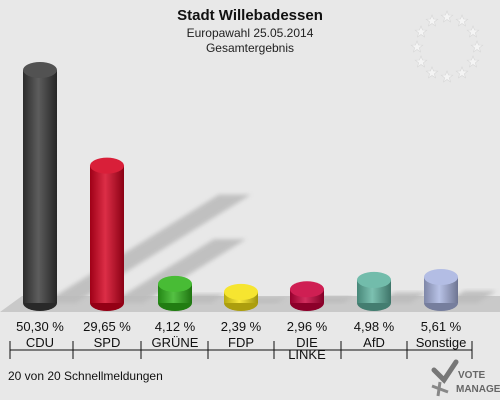 The image size is (500, 400). What do you see at coordinates (374, 342) in the screenshot?
I see `category-label-afd: AfD` at bounding box center [374, 342].